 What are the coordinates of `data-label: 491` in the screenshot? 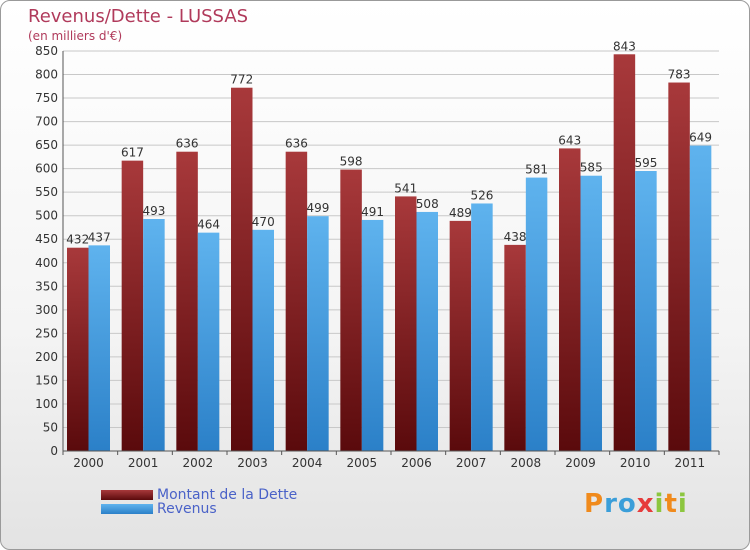 It's located at (372, 212).